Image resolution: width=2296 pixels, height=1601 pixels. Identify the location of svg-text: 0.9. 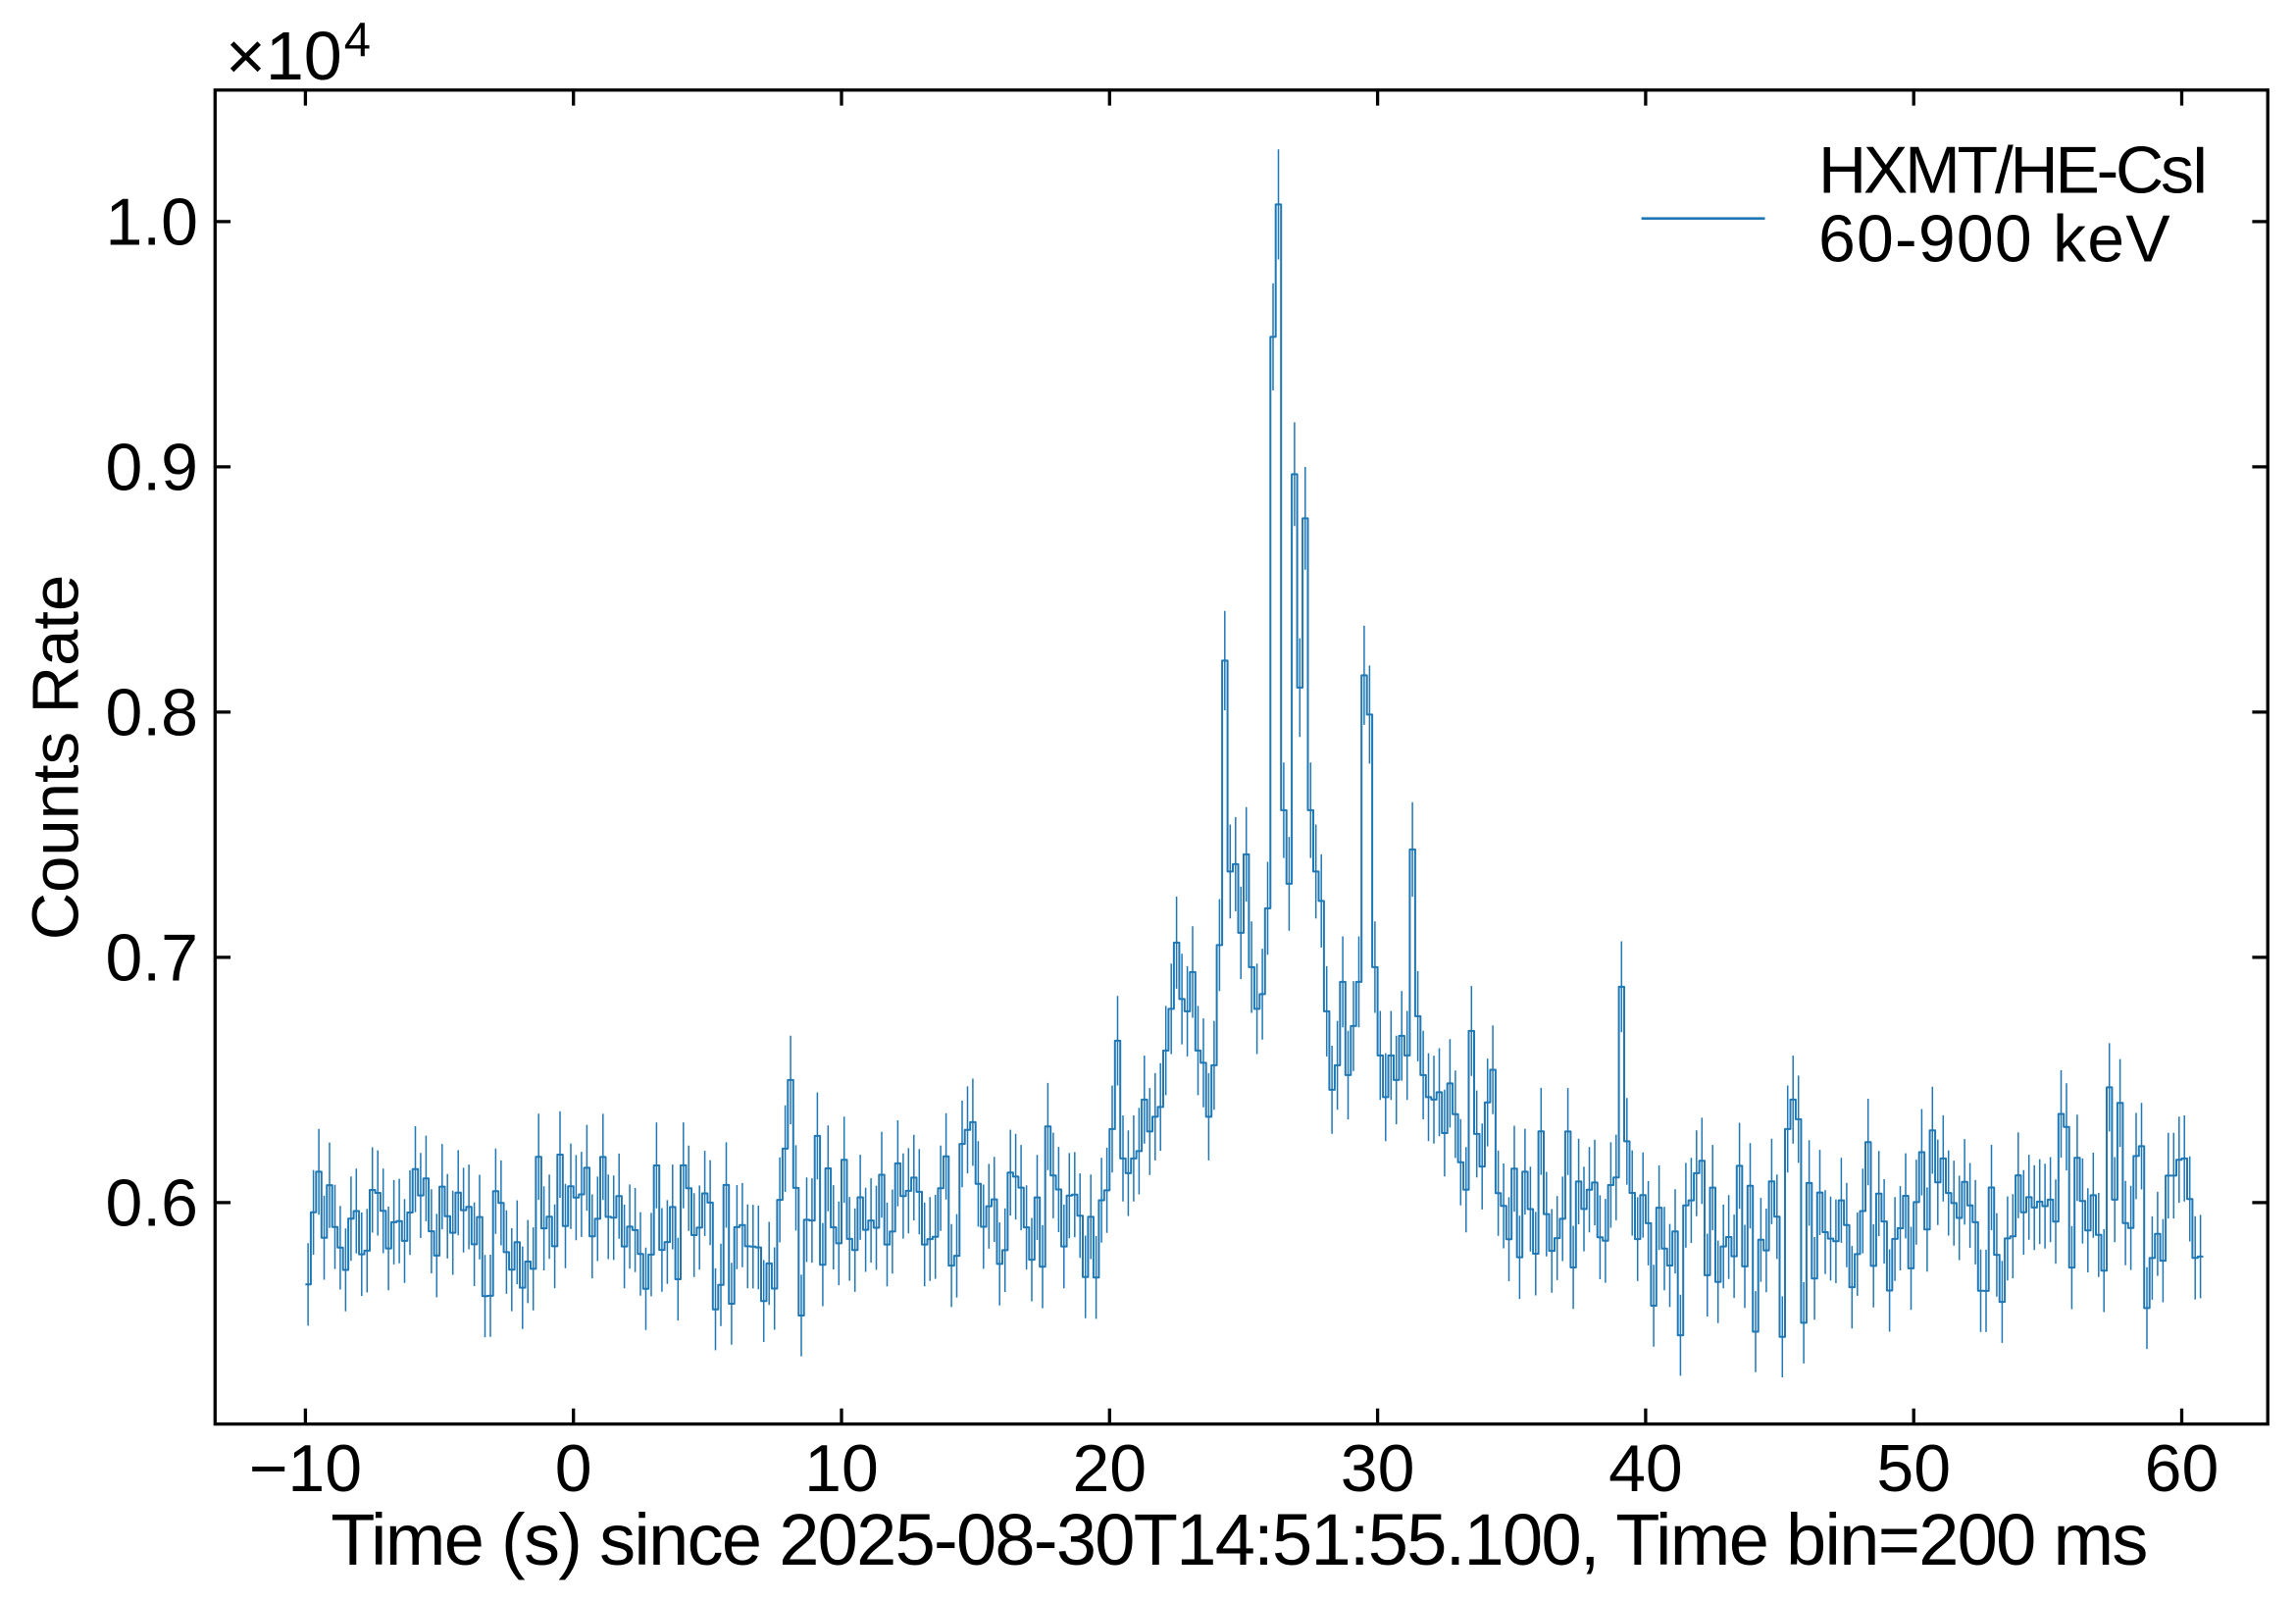
(151, 467).